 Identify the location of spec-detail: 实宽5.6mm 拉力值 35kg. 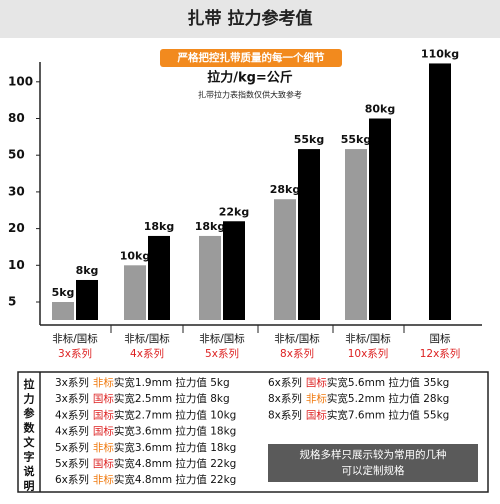
(388, 382).